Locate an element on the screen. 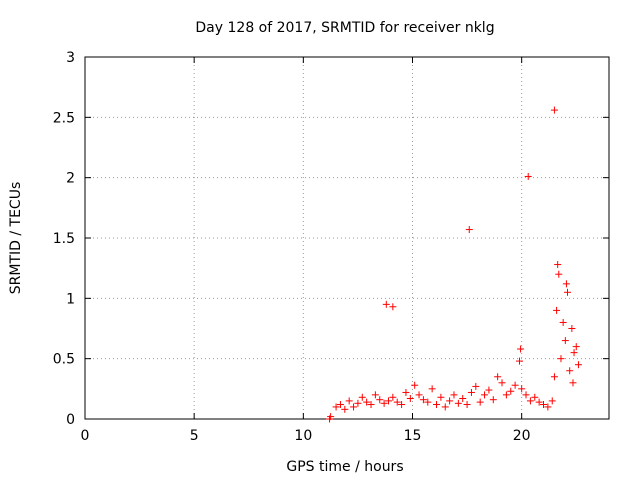 The image size is (640, 480). y-tick-label: 3 is located at coordinates (70, 58).